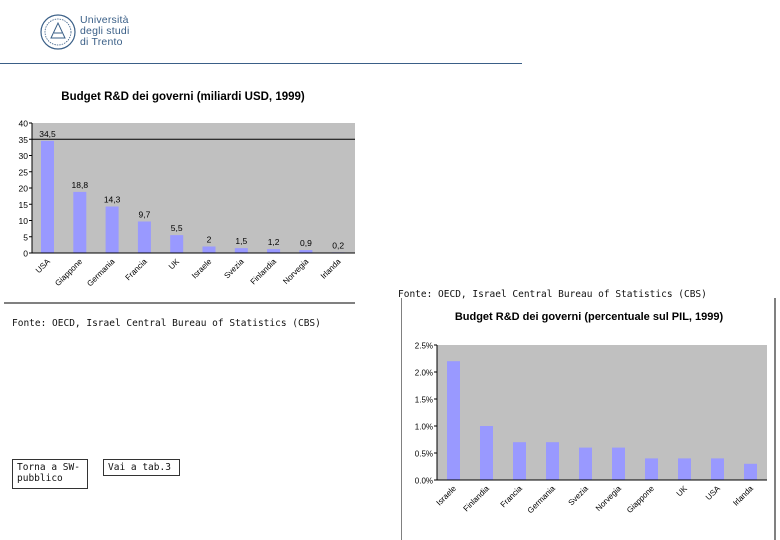  I want to click on c2-category-label: Finlandia, so click(477, 499).